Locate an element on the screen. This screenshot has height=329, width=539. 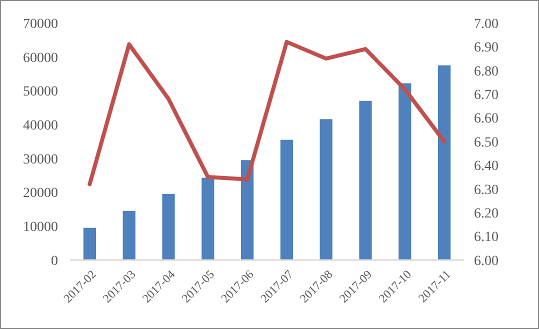
y2-tick-label: 6.90 is located at coordinates (486, 48).